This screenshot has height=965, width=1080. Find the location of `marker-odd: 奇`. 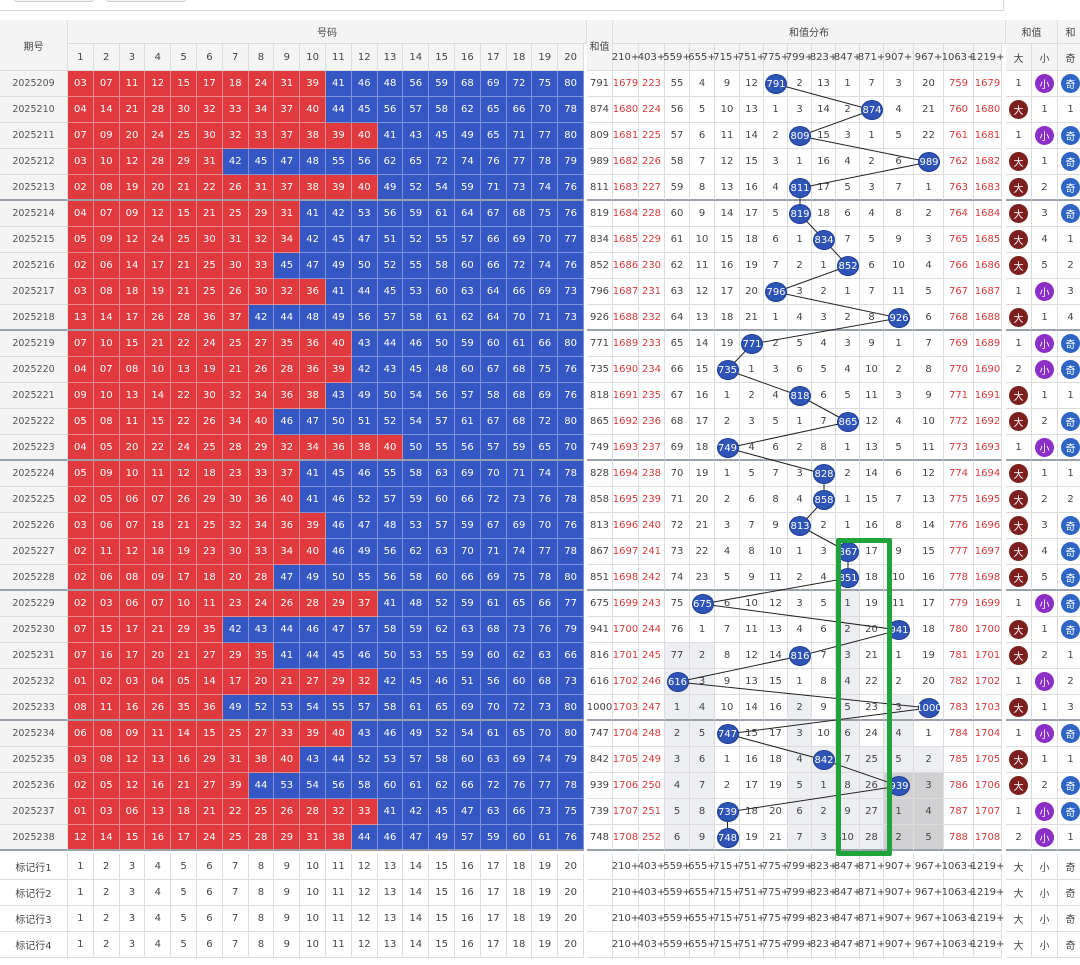

marker-odd: 奇 is located at coordinates (1069, 867).